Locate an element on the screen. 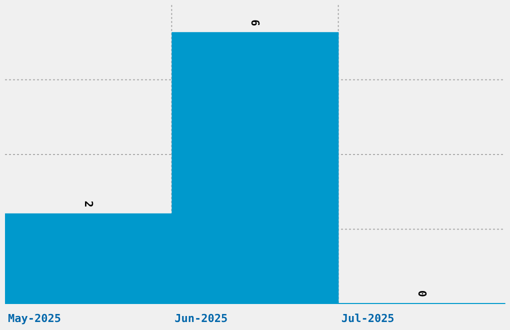 Image resolution: width=510 pixels, height=330 pixels. data-label: 6 is located at coordinates (255, 23).